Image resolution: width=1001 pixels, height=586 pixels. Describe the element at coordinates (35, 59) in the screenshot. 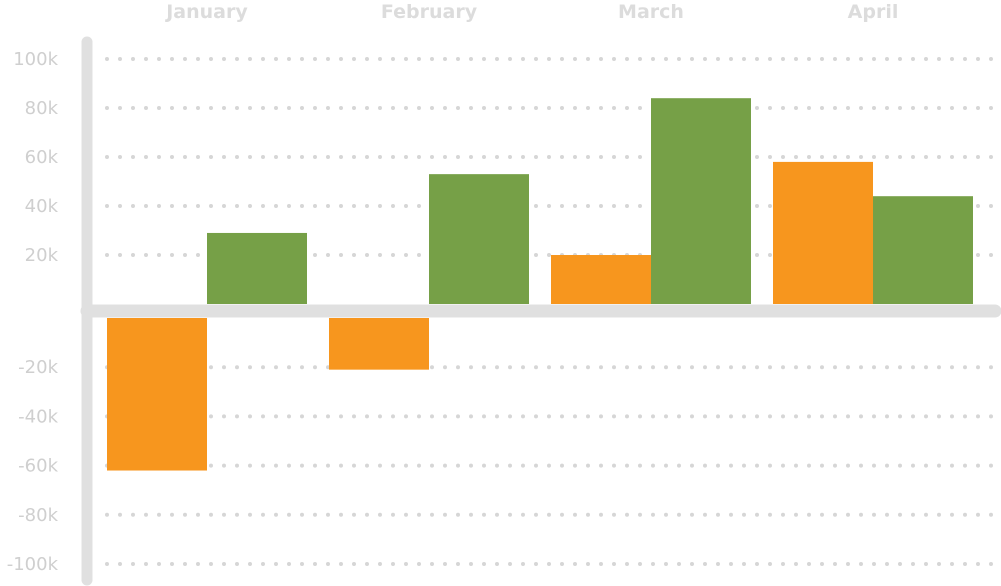

I see `y-tick-label: 100k` at that location.